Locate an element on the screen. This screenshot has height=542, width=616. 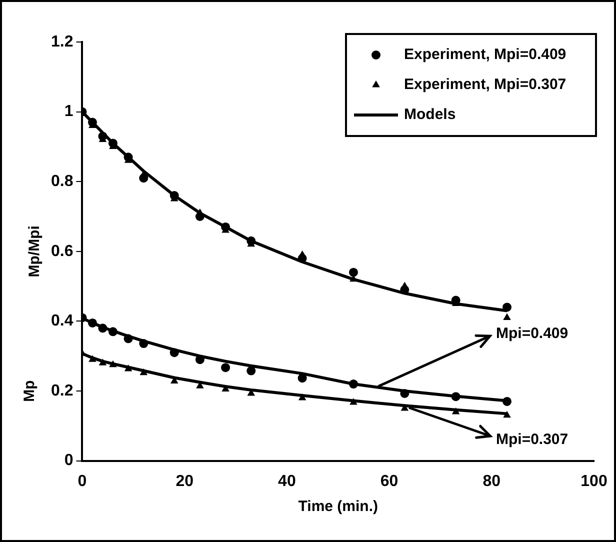
annotation: Mpi=0.307 is located at coordinates (532, 439).